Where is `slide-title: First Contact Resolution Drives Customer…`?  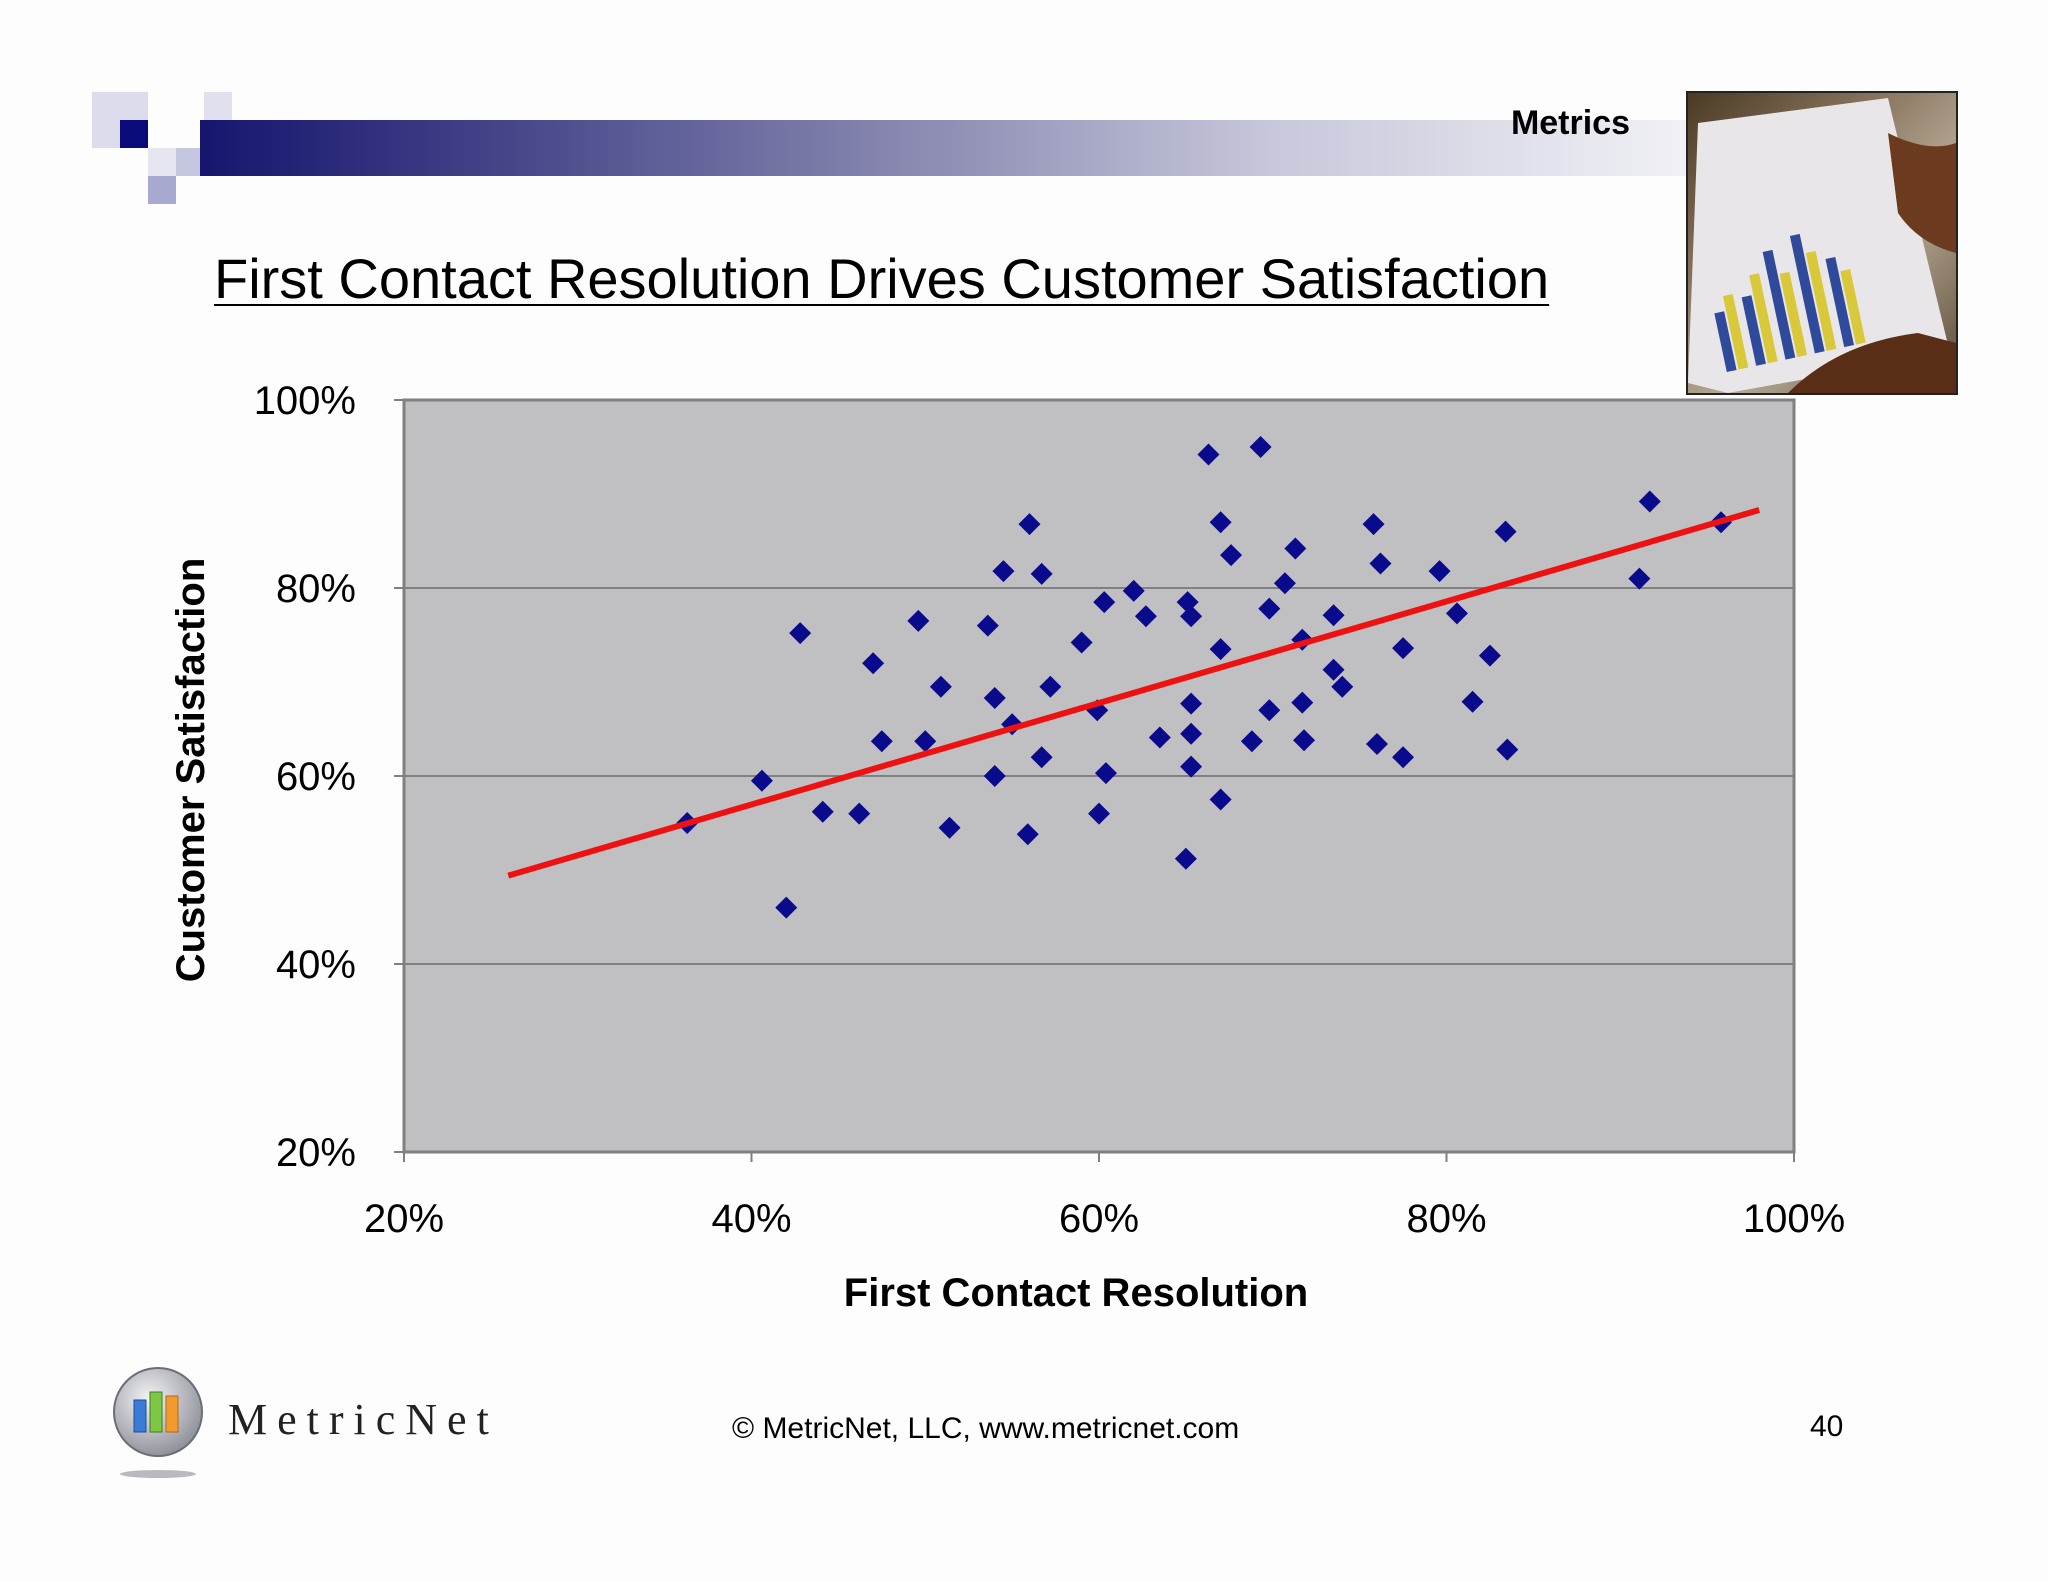 slide-title: First Contact Resolution Drives Customer… is located at coordinates (882, 278).